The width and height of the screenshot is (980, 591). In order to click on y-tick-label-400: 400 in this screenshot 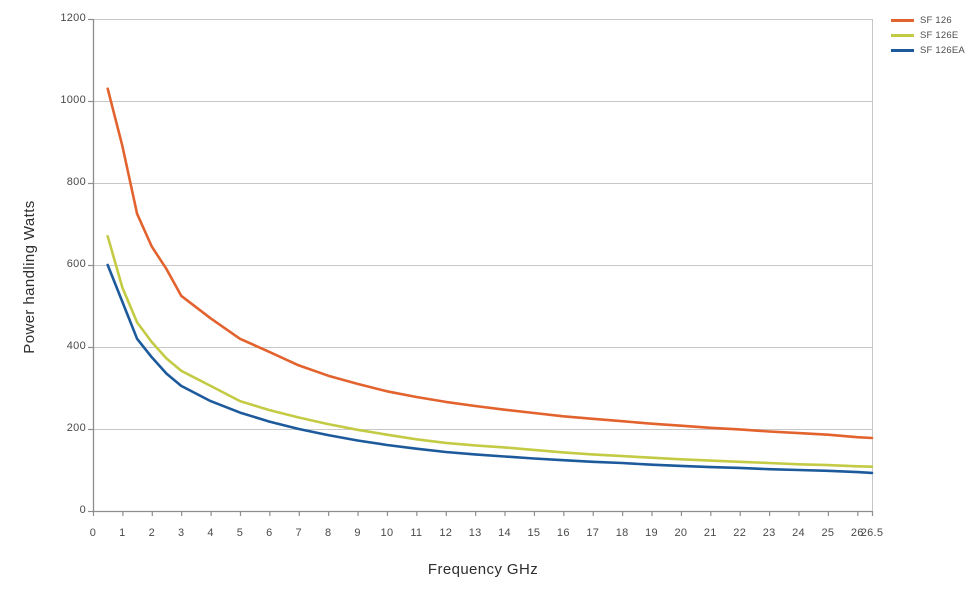, I will do `click(76, 346)`.